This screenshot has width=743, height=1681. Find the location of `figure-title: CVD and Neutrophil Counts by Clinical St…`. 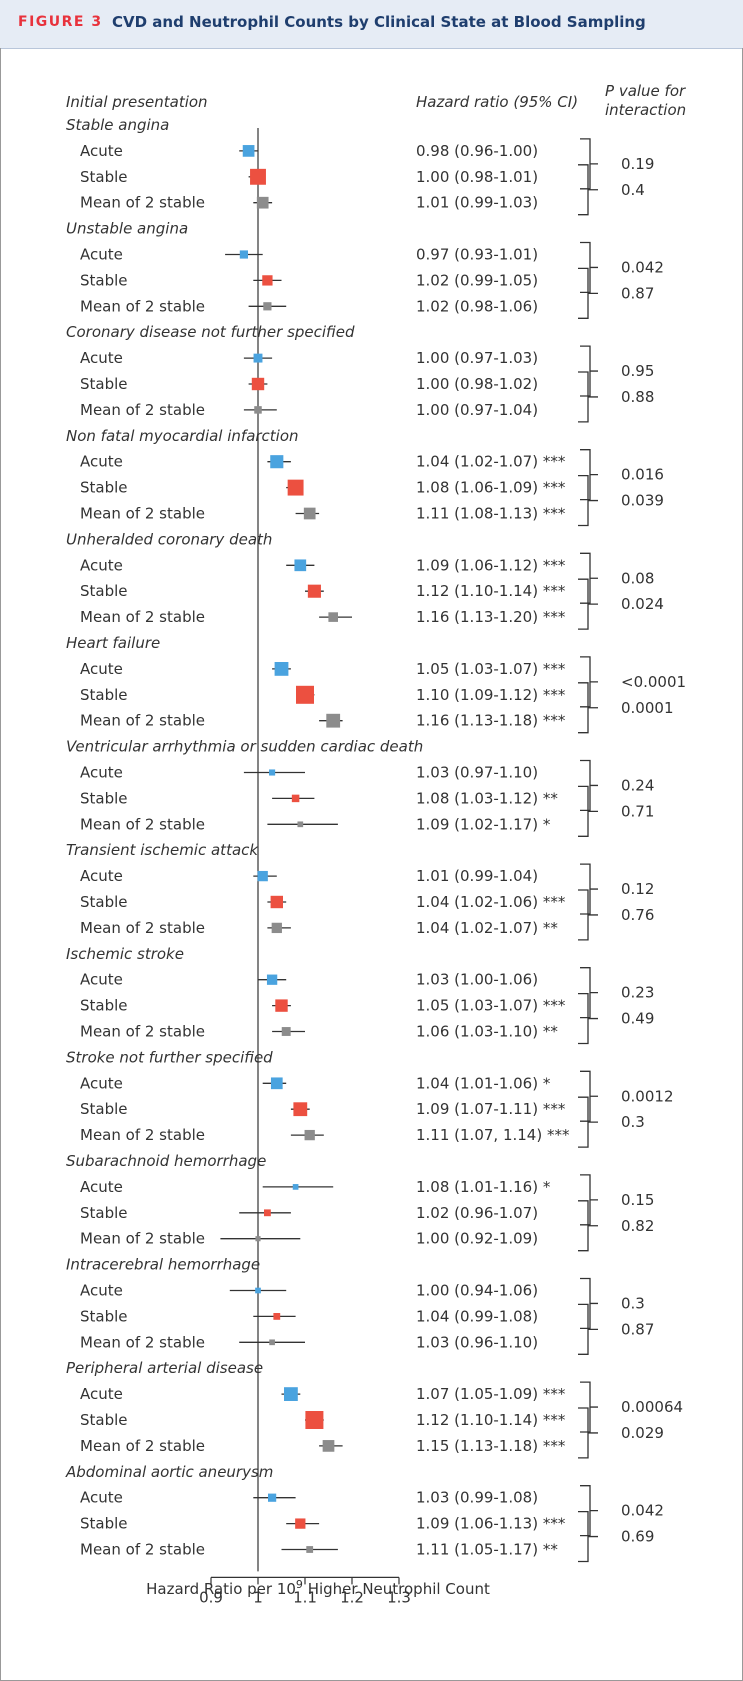

figure-title: CVD and Neutrophil Counts by Clinical St… is located at coordinates (379, 22).